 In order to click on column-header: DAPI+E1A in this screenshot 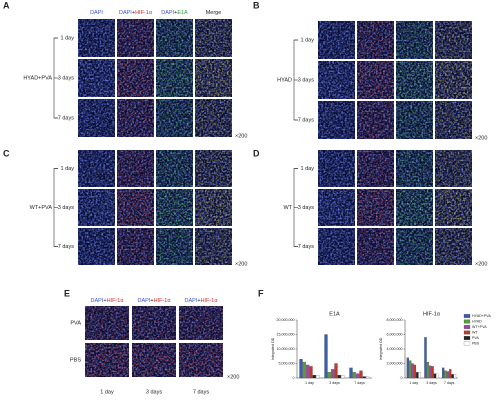, I will do `click(174, 13)`.